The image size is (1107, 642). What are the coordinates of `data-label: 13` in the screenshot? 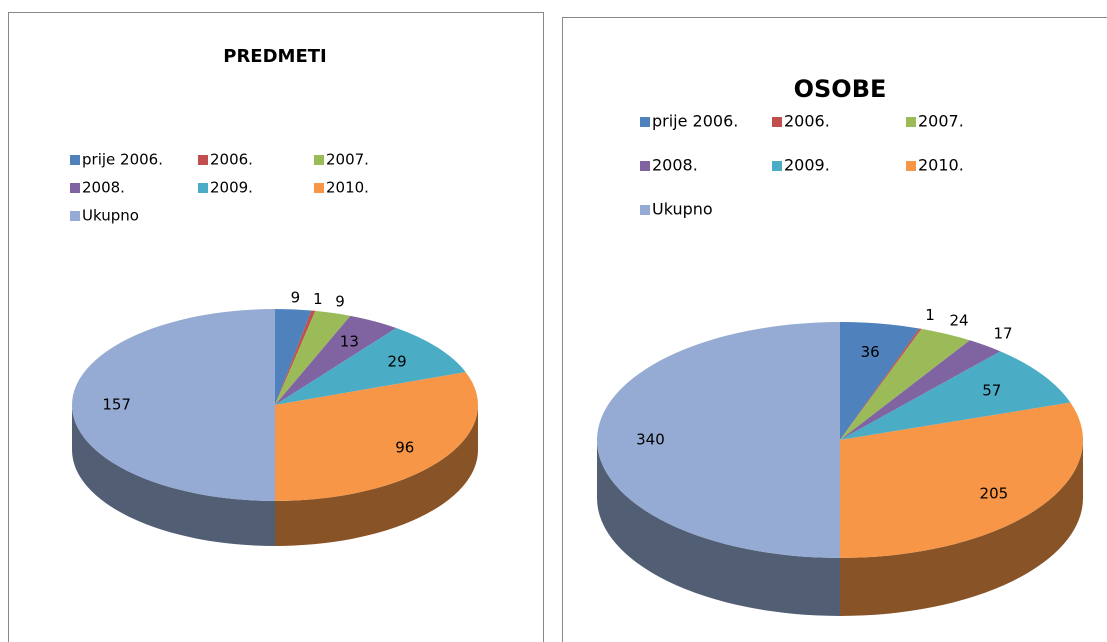 It's located at (349, 342).